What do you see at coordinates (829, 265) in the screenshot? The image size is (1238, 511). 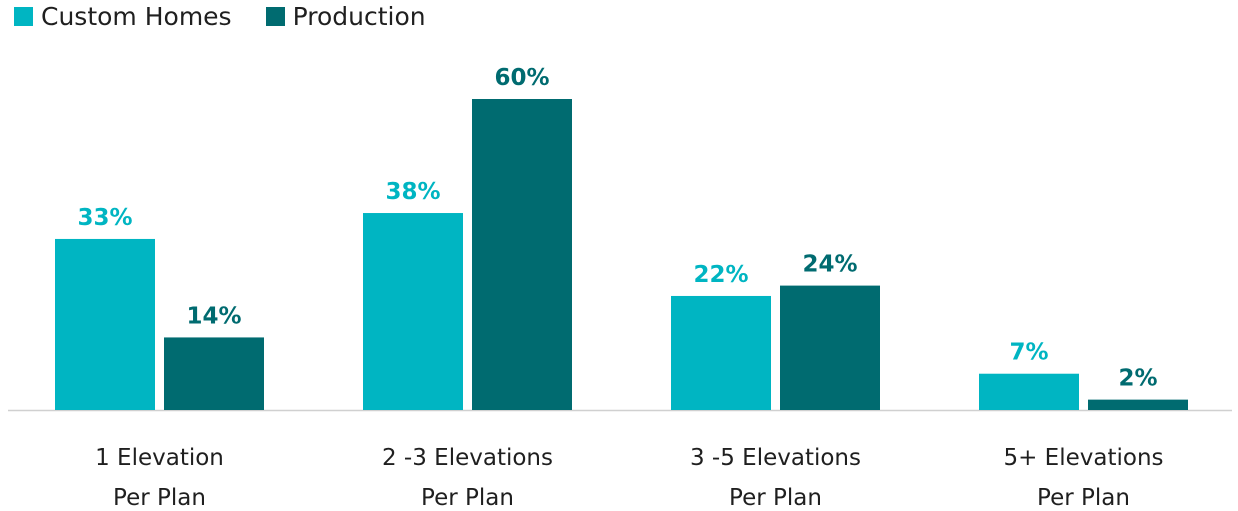 I see `data-label-production-2: 24%` at bounding box center [829, 265].